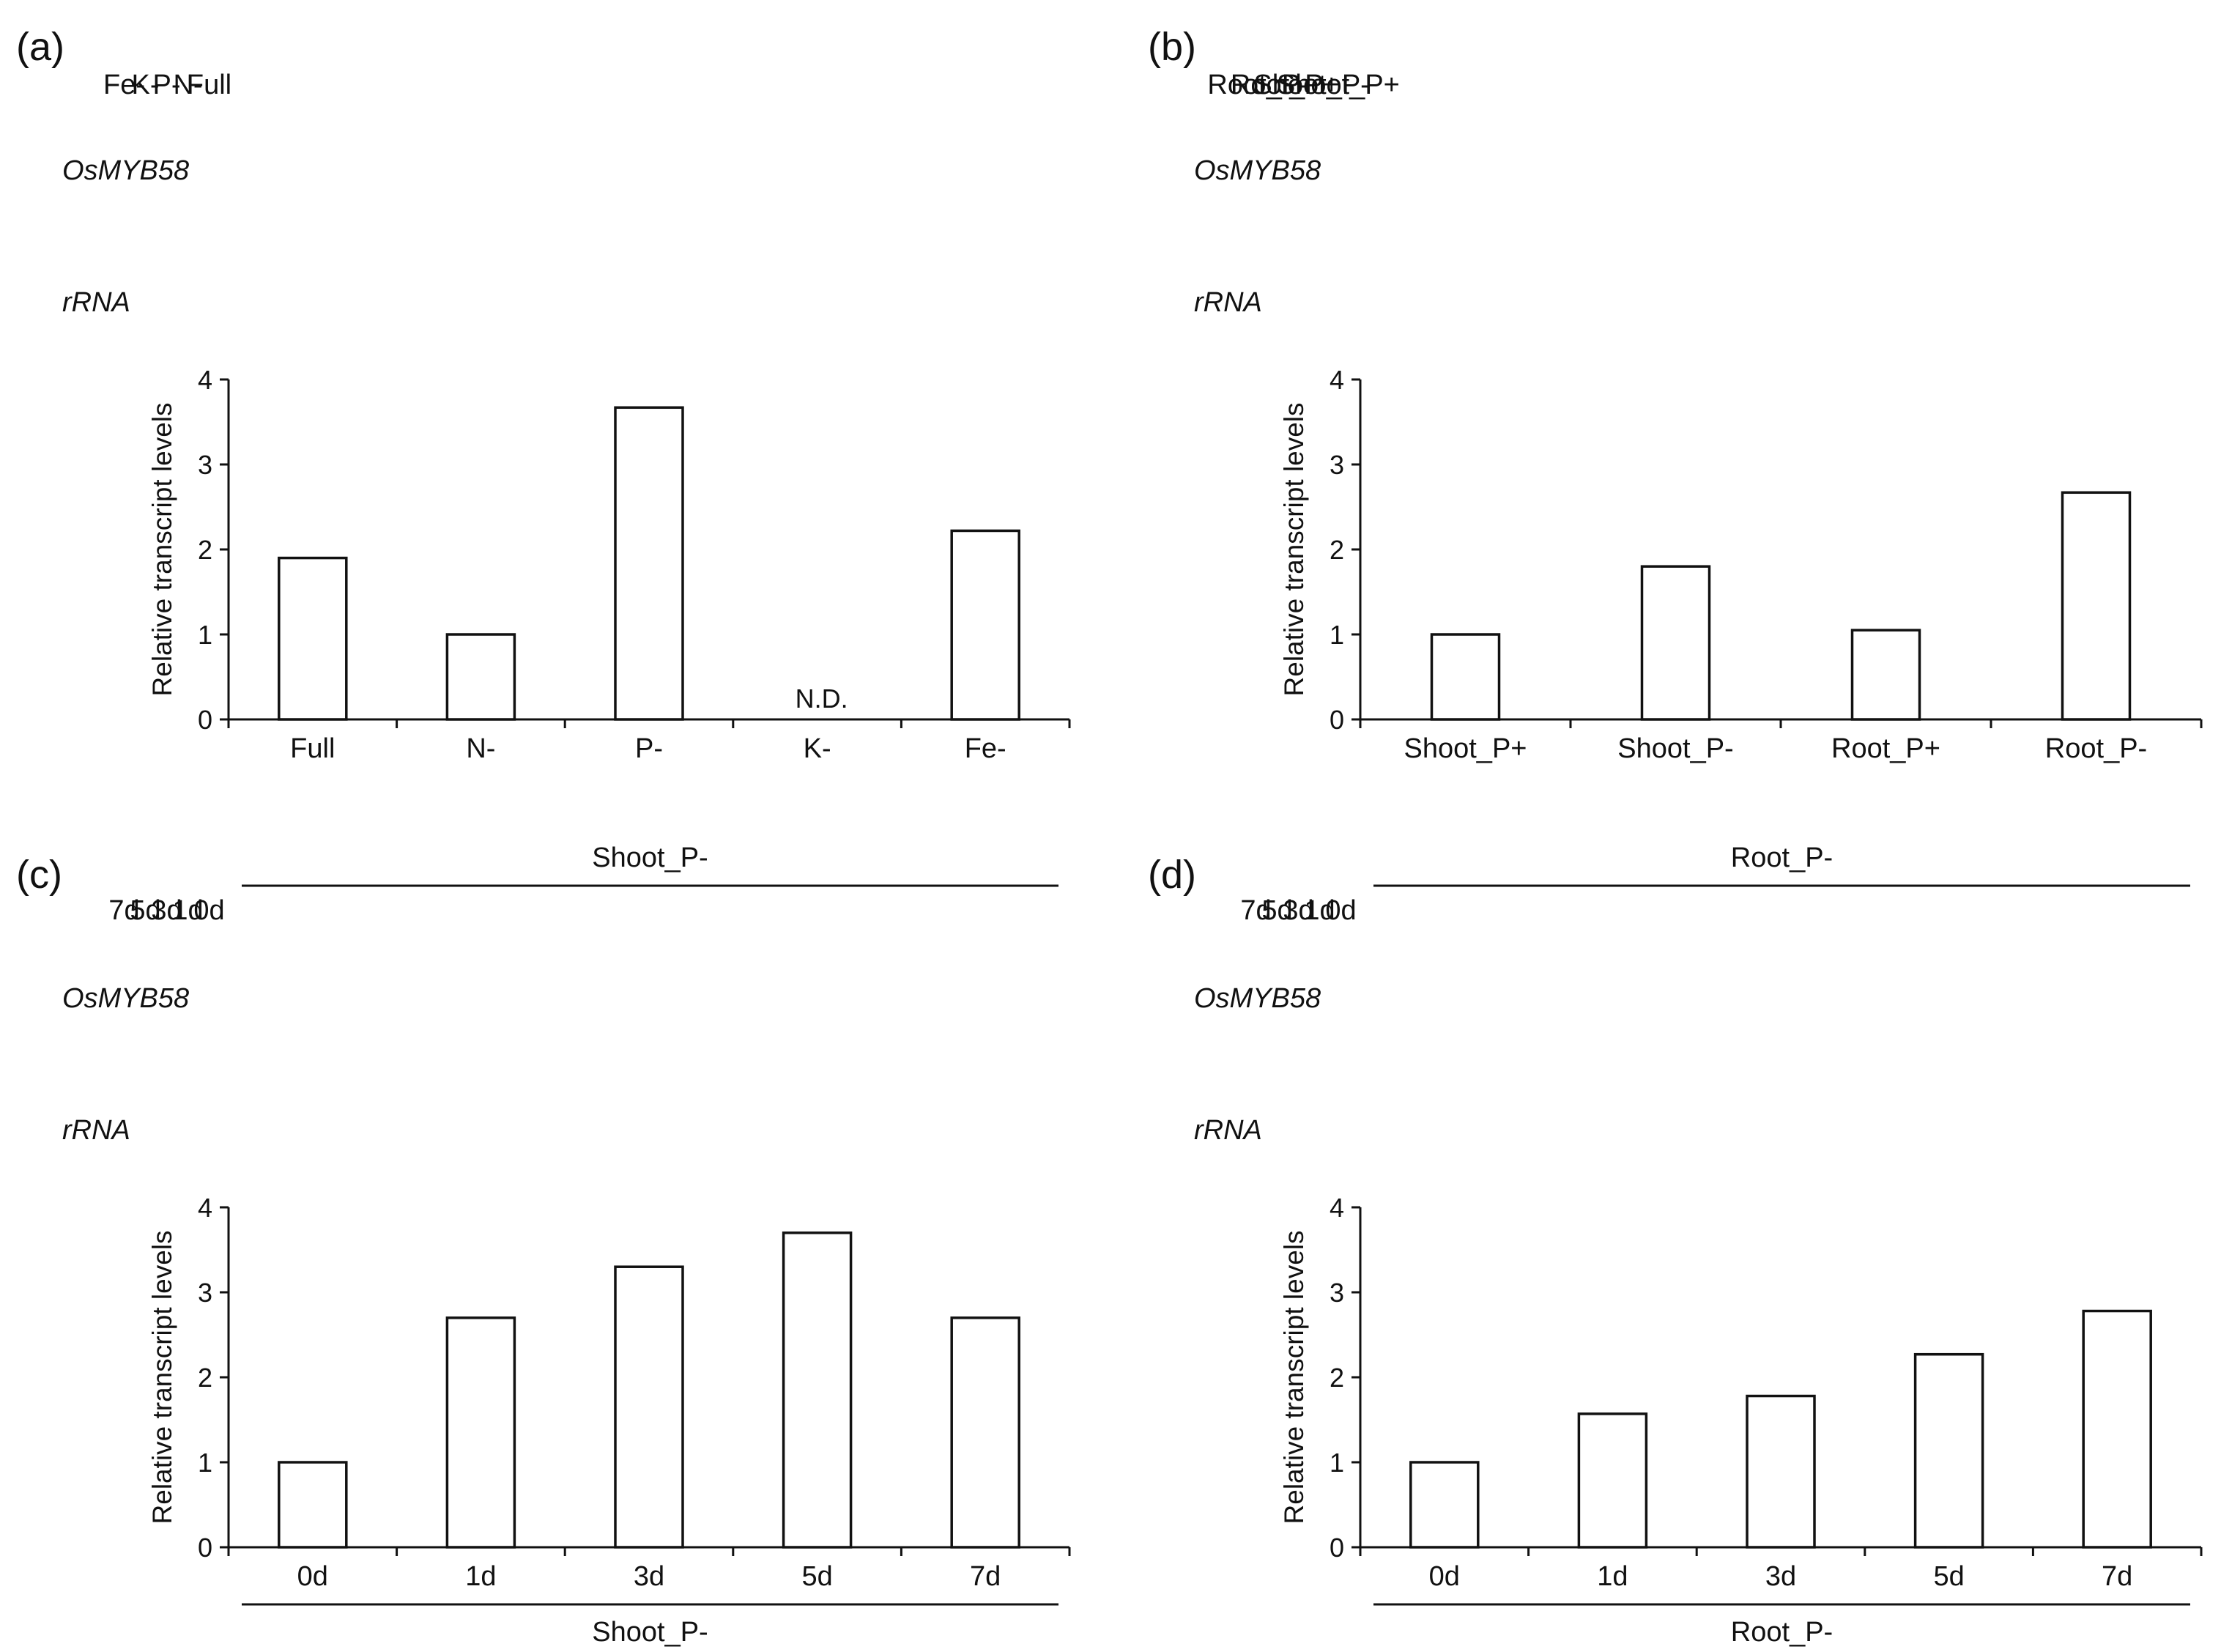 The image size is (2221, 1652). Describe the element at coordinates (209, 85) in the screenshot. I see `lane-label: Full` at that location.